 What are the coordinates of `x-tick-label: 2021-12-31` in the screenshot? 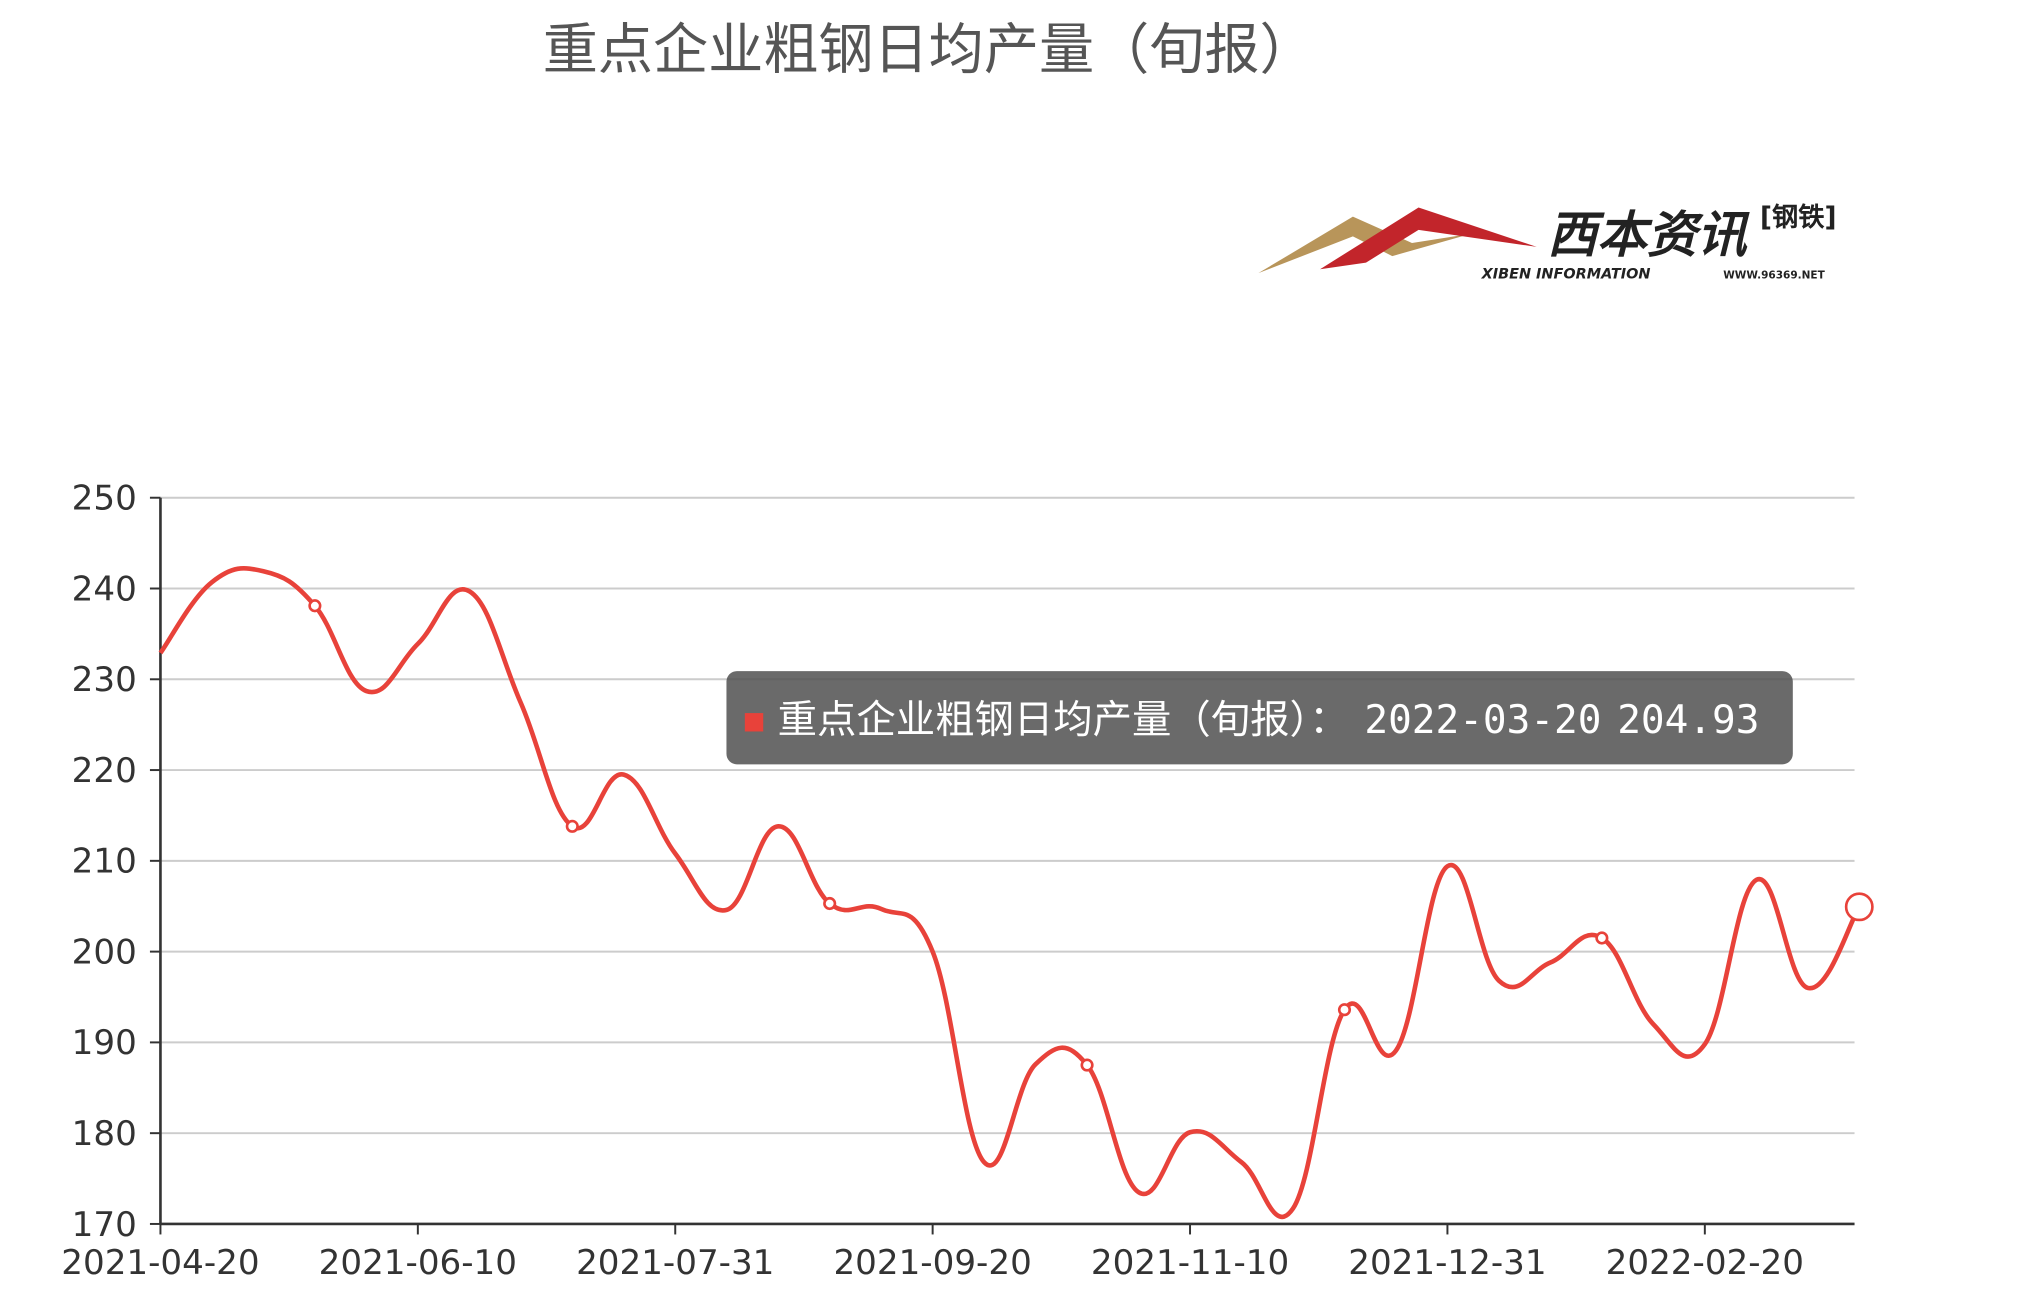 It's located at (1447, 1263).